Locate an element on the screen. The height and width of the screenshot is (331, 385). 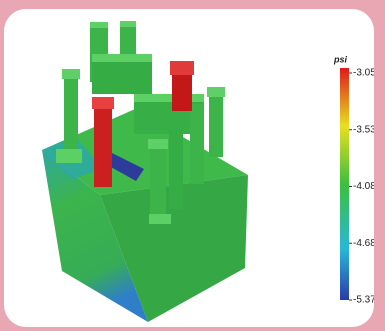
colorbar-label: -5.371 is located at coordinates (363, 300).